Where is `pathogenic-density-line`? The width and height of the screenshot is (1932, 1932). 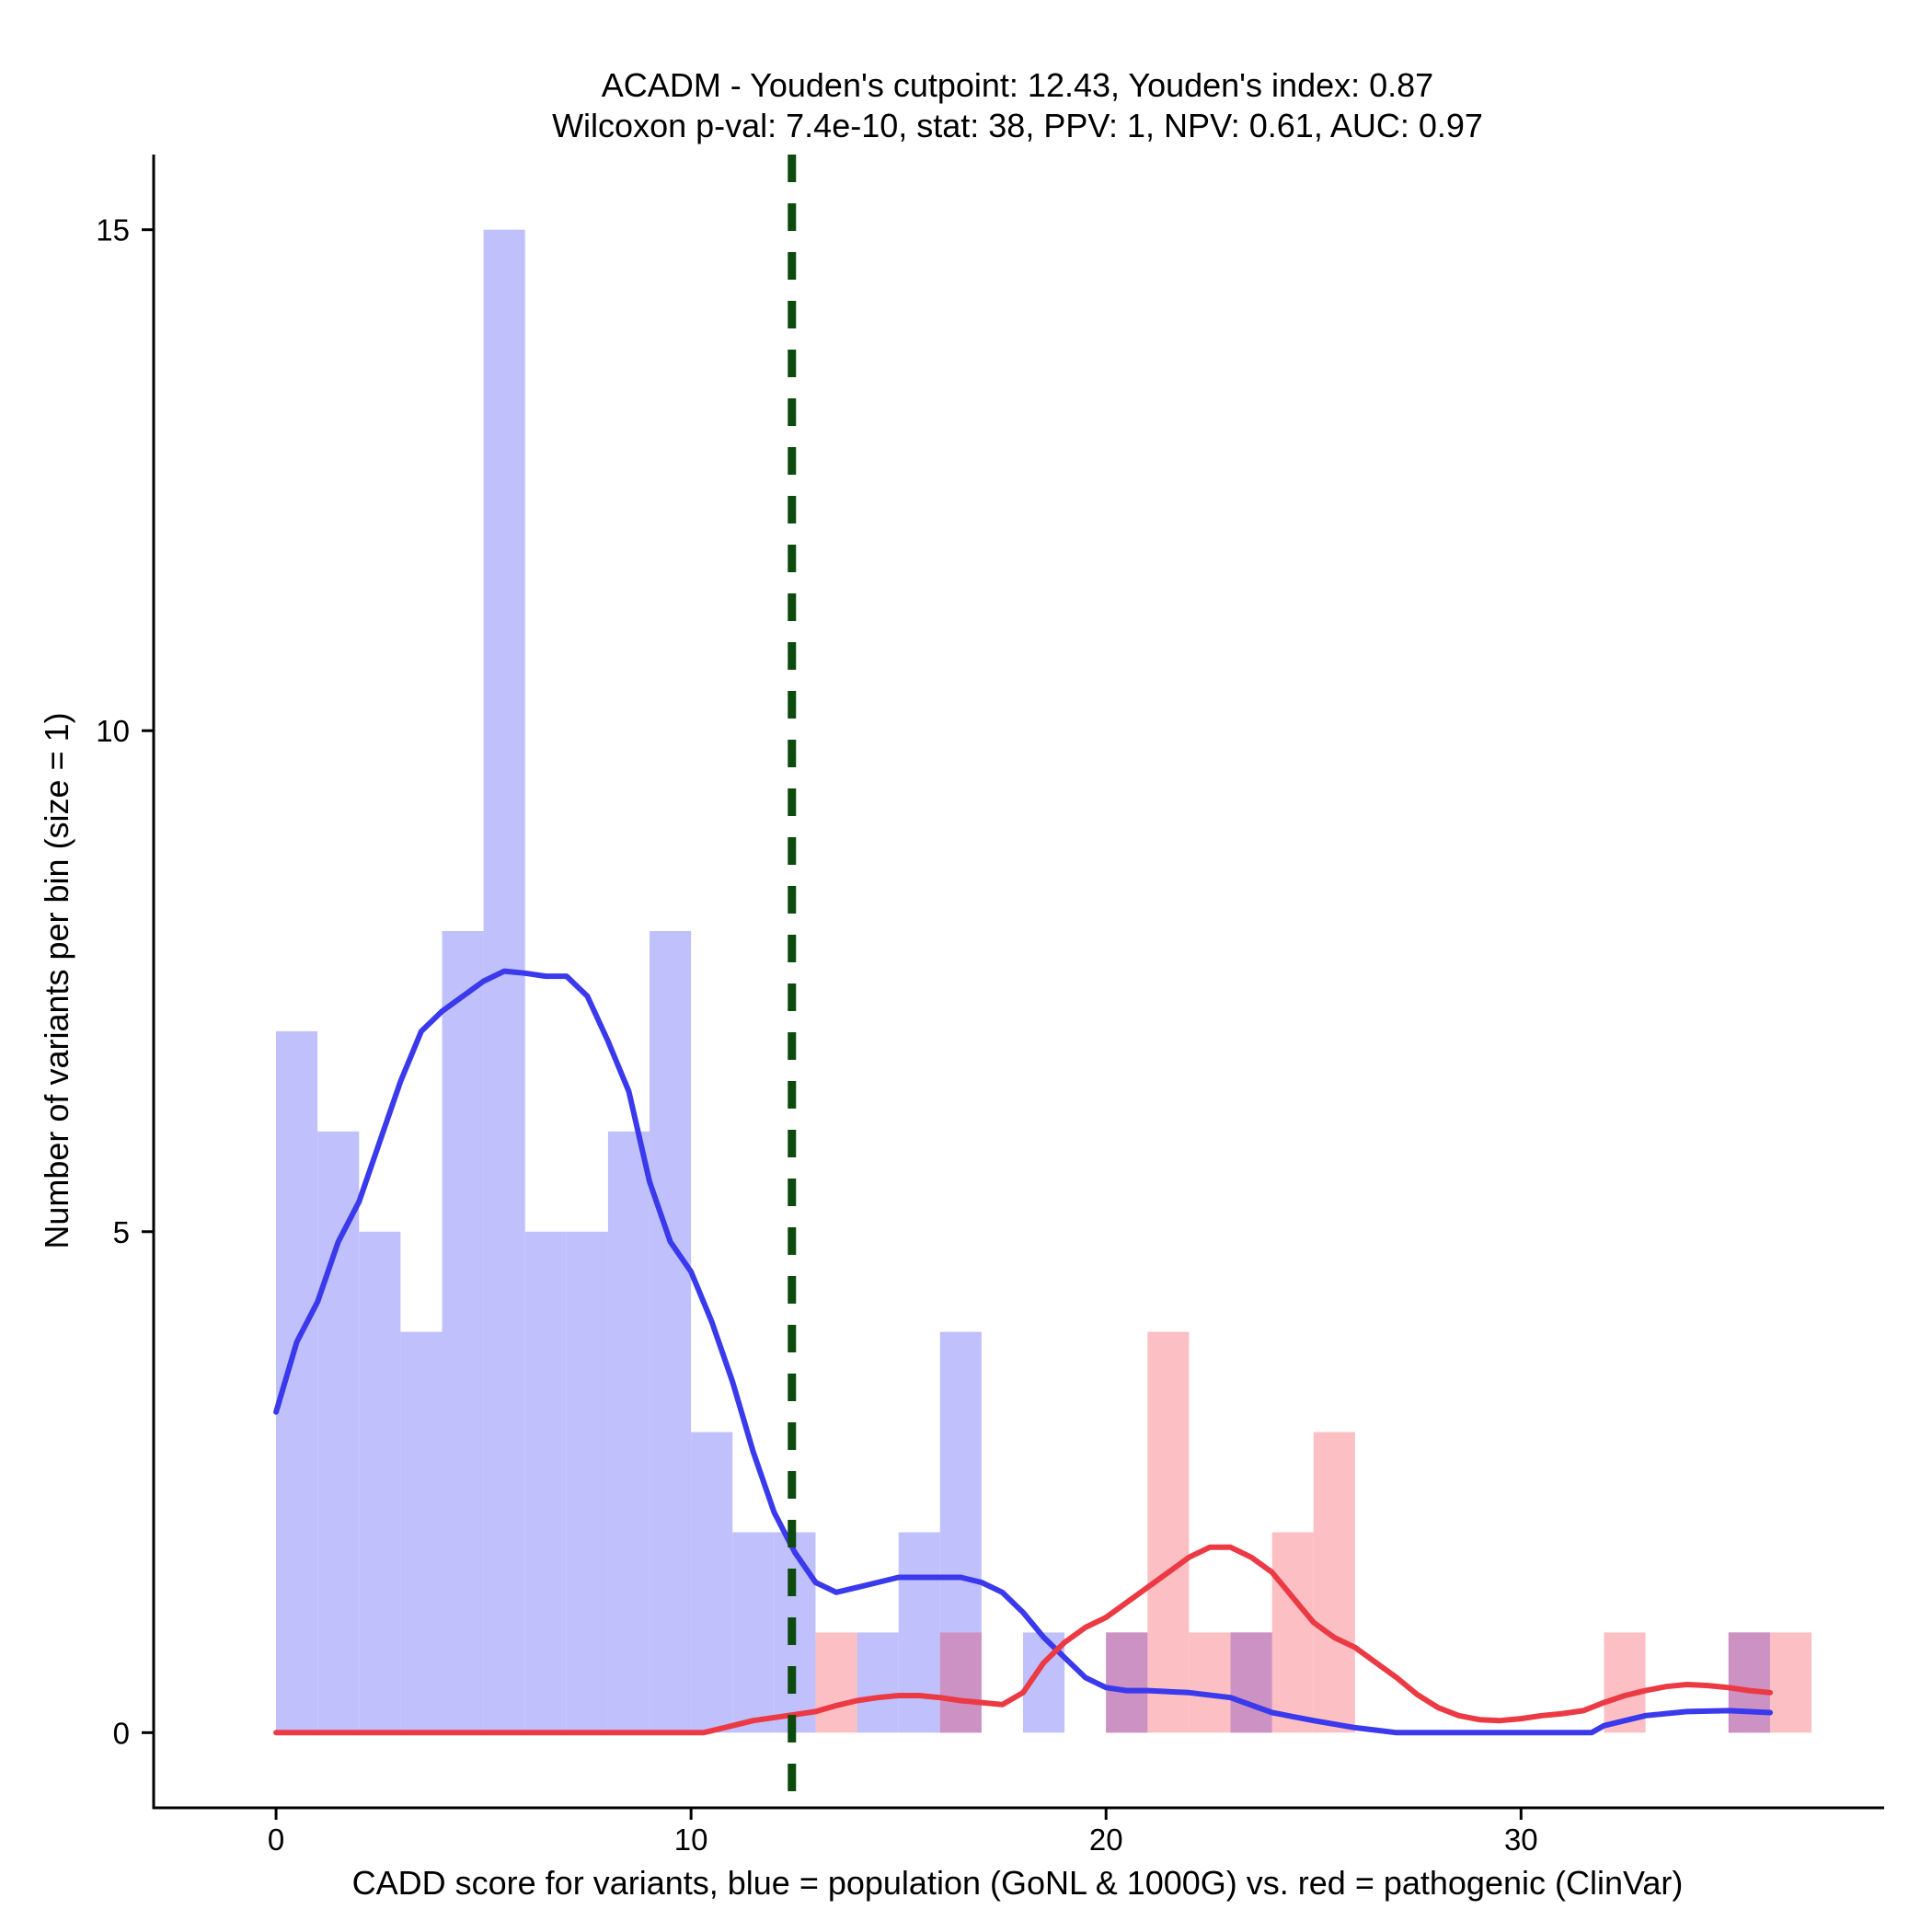 pathogenic-density-line is located at coordinates (1023, 1640).